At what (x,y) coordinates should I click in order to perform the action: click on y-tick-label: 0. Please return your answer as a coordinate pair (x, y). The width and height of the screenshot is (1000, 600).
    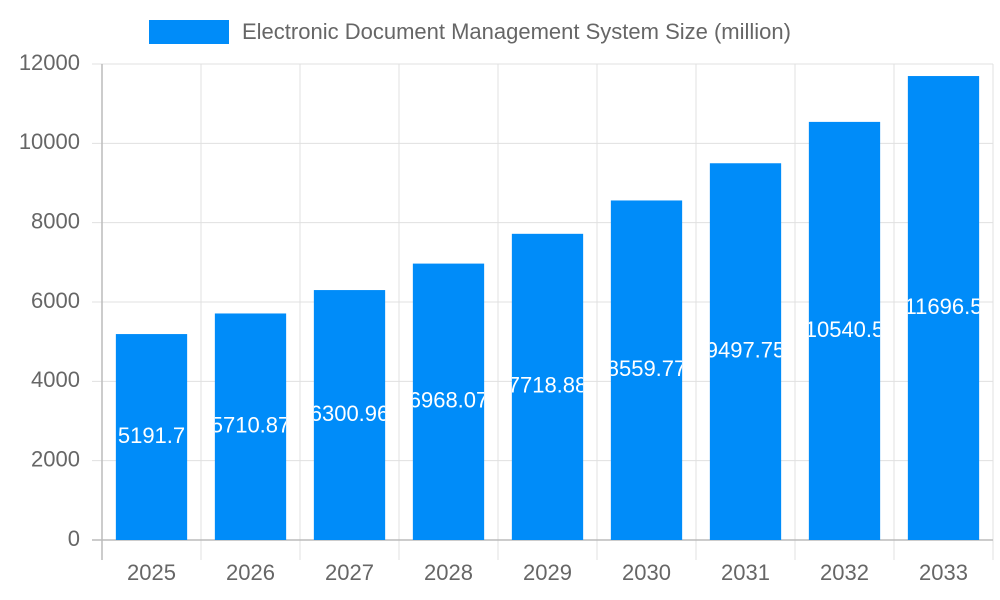
    Looking at the image, I should click on (74, 538).